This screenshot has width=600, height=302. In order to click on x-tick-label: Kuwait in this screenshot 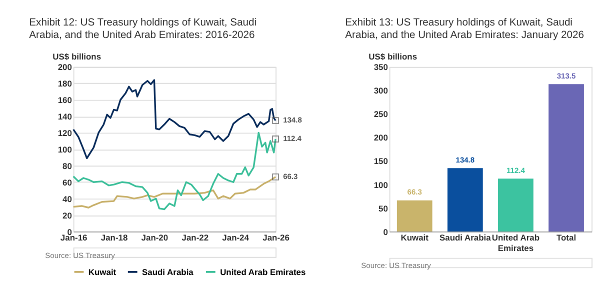, I will do `click(414, 237)`.